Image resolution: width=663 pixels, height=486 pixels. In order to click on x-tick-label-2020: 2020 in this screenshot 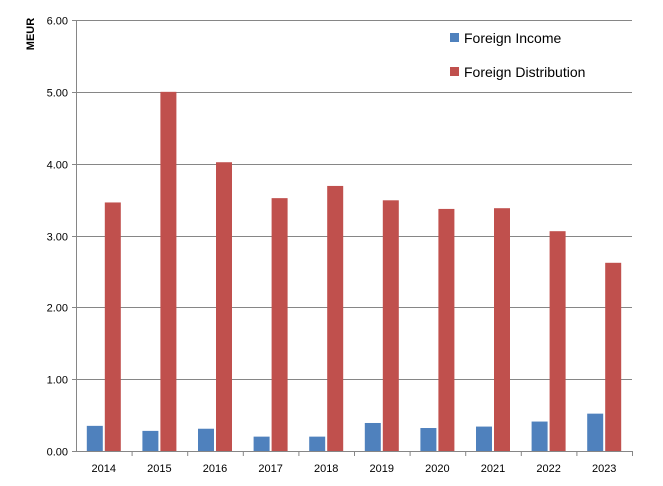, I will do `click(437, 469)`.